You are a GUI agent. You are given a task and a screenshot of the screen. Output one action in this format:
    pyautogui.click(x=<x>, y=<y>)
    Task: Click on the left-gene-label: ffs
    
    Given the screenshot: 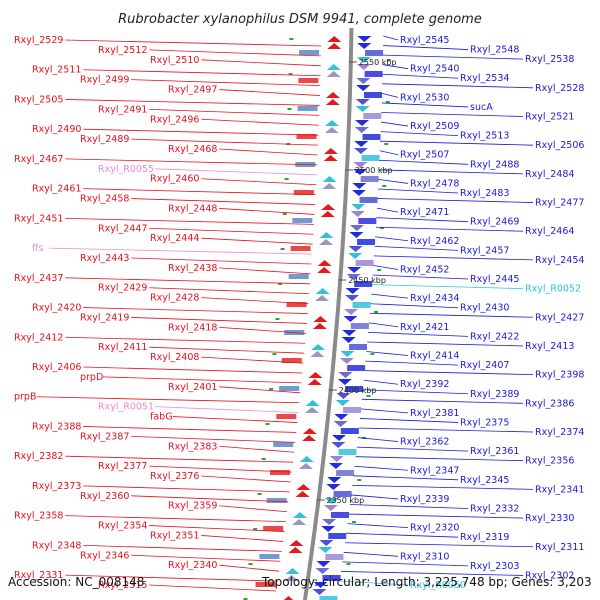 What is the action you would take?
    pyautogui.click(x=38, y=248)
    